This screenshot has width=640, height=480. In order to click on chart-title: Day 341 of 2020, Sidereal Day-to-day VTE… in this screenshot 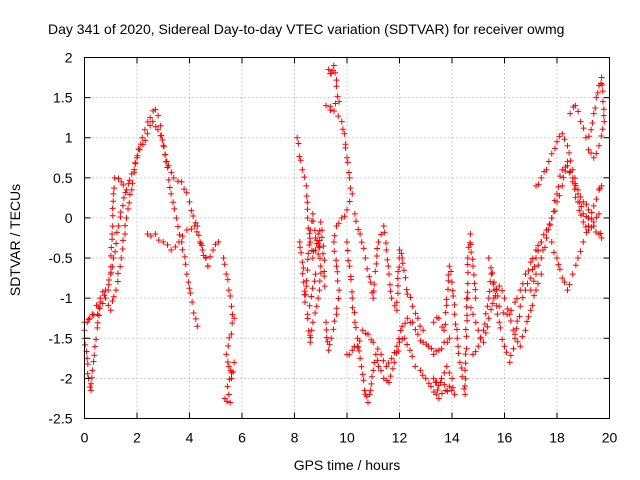, I will do `click(306, 29)`.